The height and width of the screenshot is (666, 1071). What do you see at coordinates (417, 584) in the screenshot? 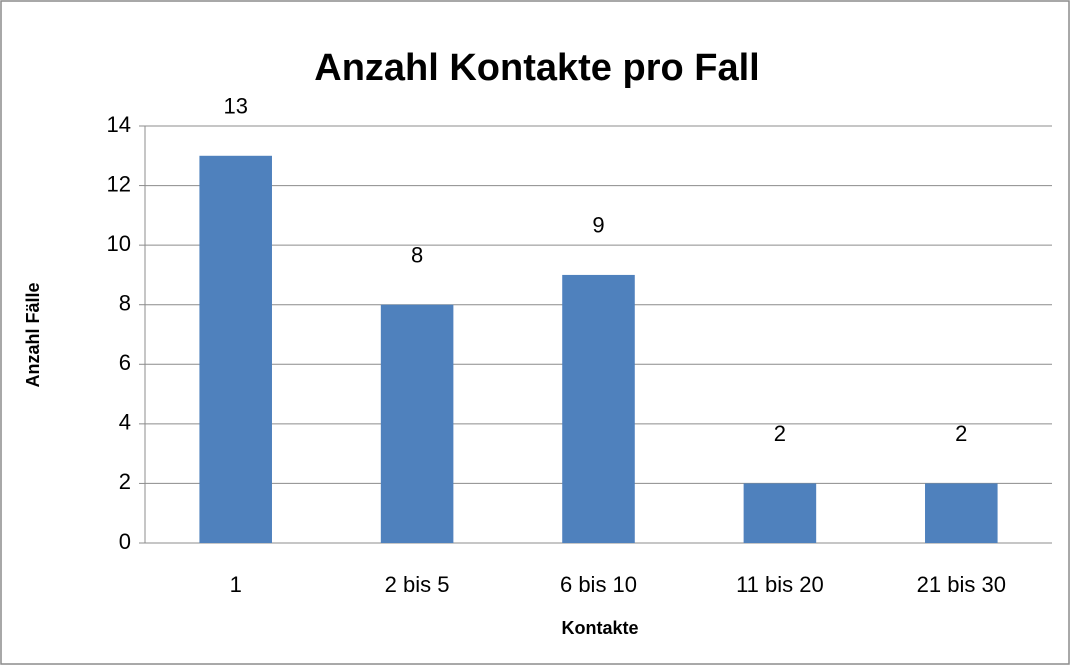
I see `x-tick-label: 2 bis 5` at bounding box center [417, 584].